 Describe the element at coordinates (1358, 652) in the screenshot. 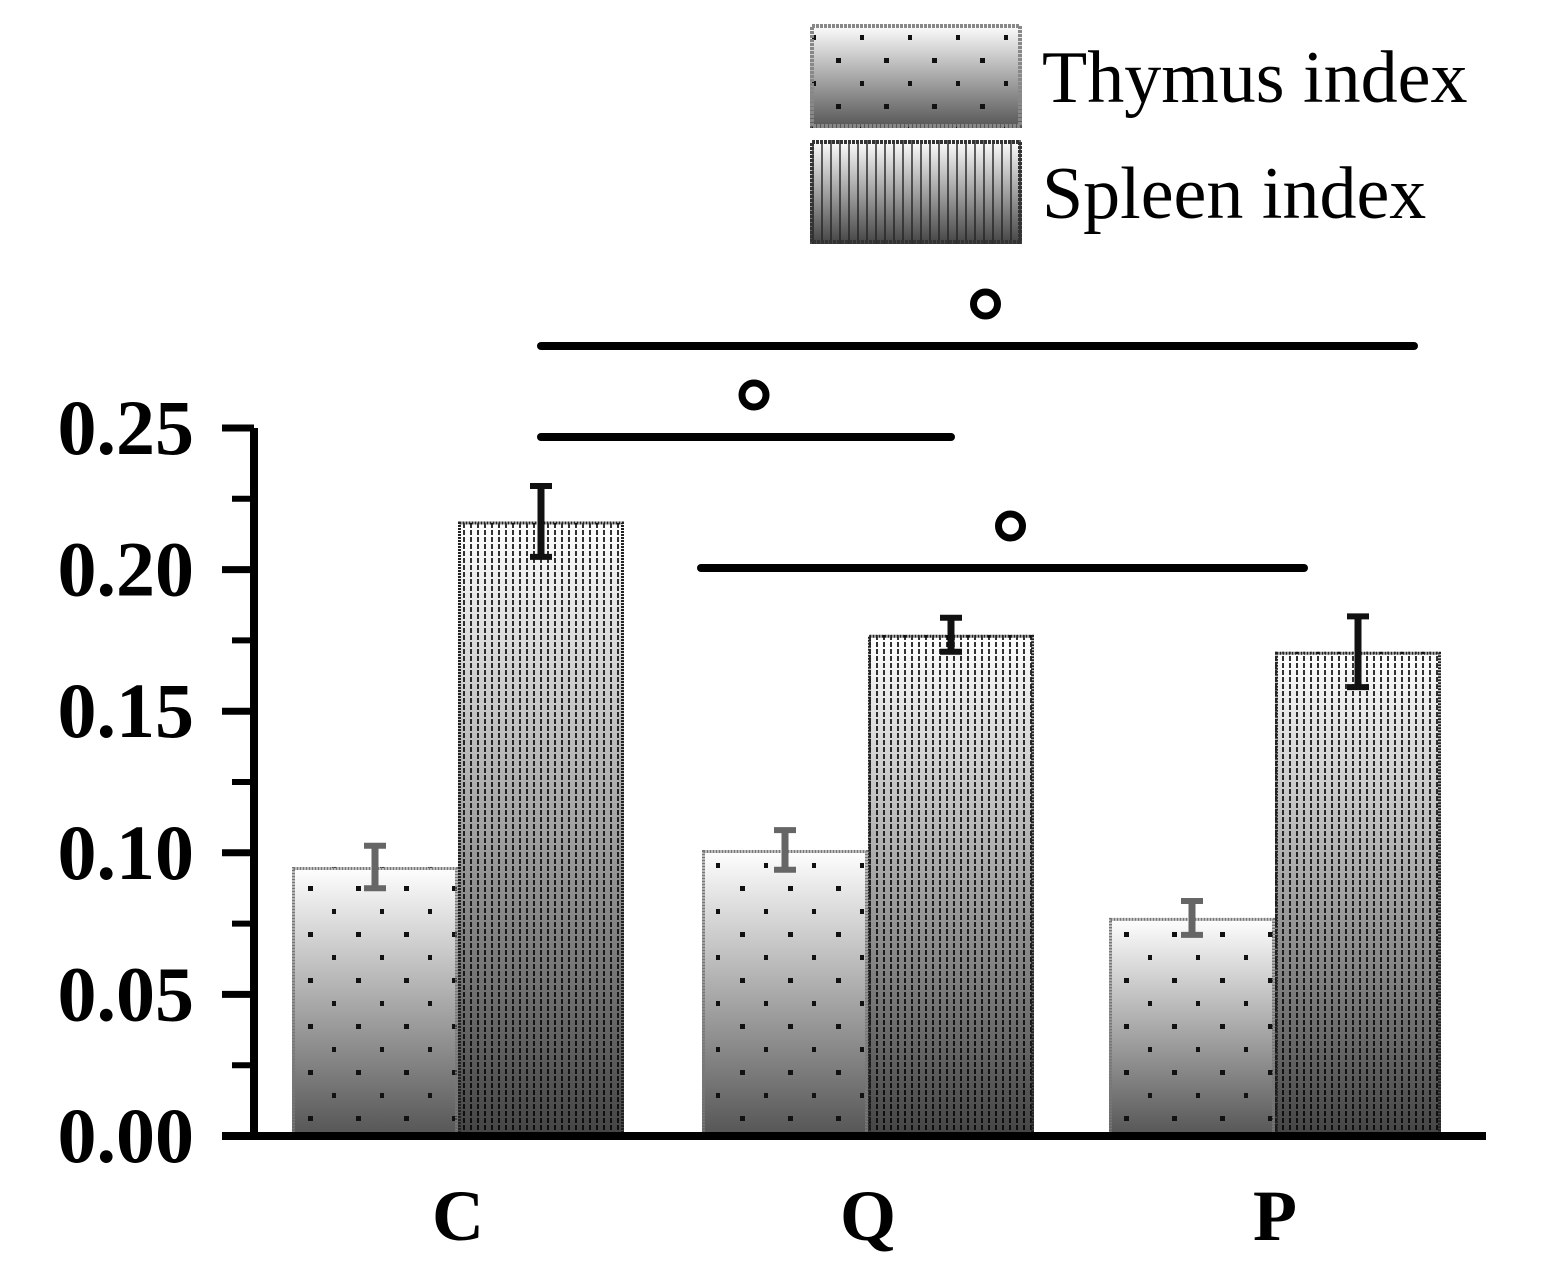

I see `error-bar-spleen-index-P` at that location.